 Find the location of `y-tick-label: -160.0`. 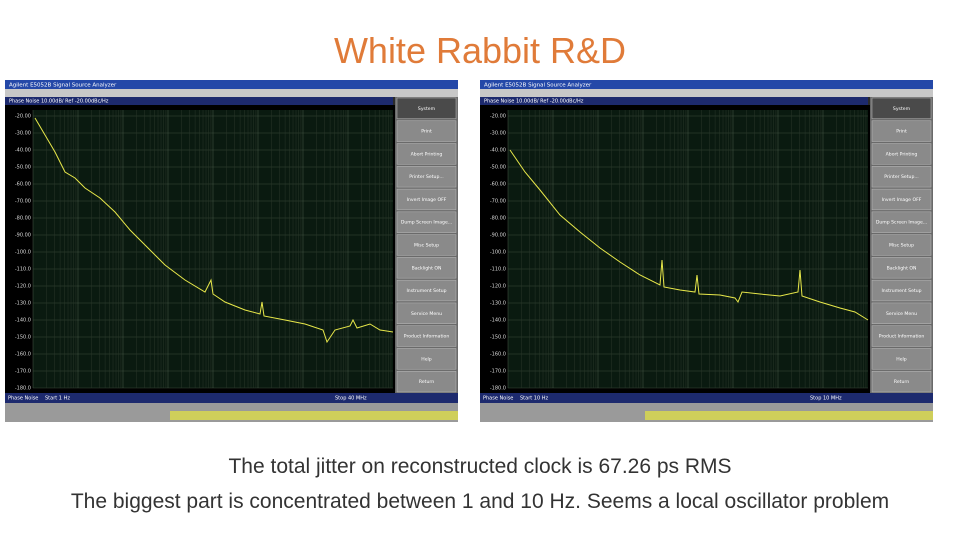

y-tick-label: -160.0 is located at coordinates (23, 355).